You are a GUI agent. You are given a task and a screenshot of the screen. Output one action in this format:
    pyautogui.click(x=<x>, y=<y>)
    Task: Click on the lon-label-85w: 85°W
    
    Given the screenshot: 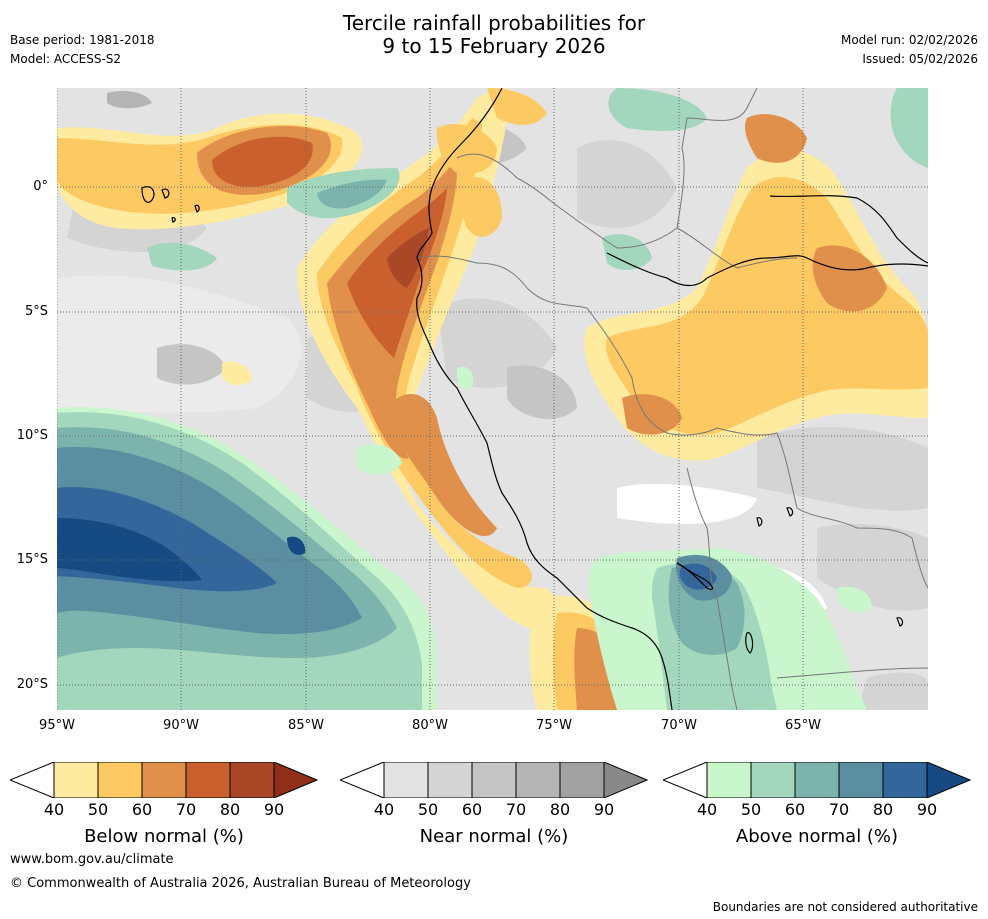 What is the action you would take?
    pyautogui.click(x=306, y=725)
    